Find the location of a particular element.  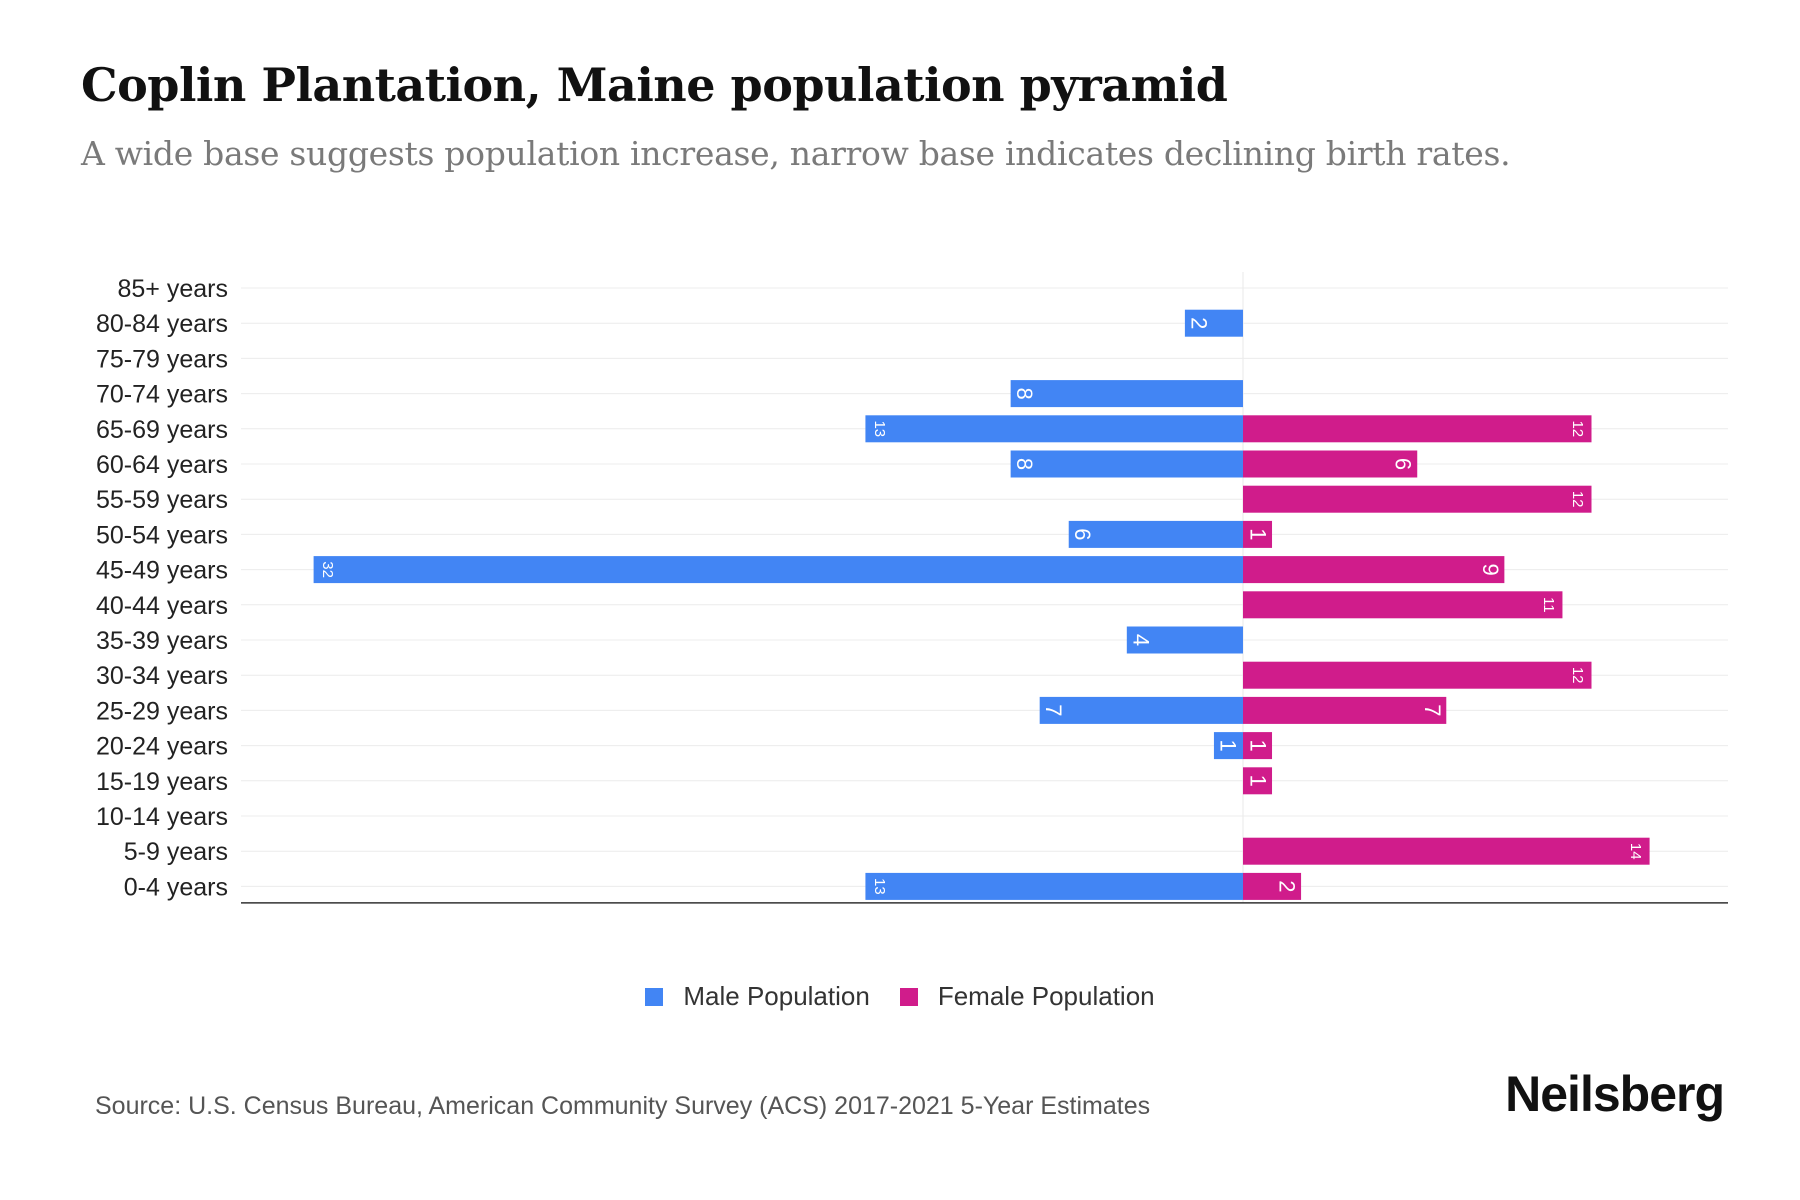

y-tick-label: 75-79 years is located at coordinates (162, 359).